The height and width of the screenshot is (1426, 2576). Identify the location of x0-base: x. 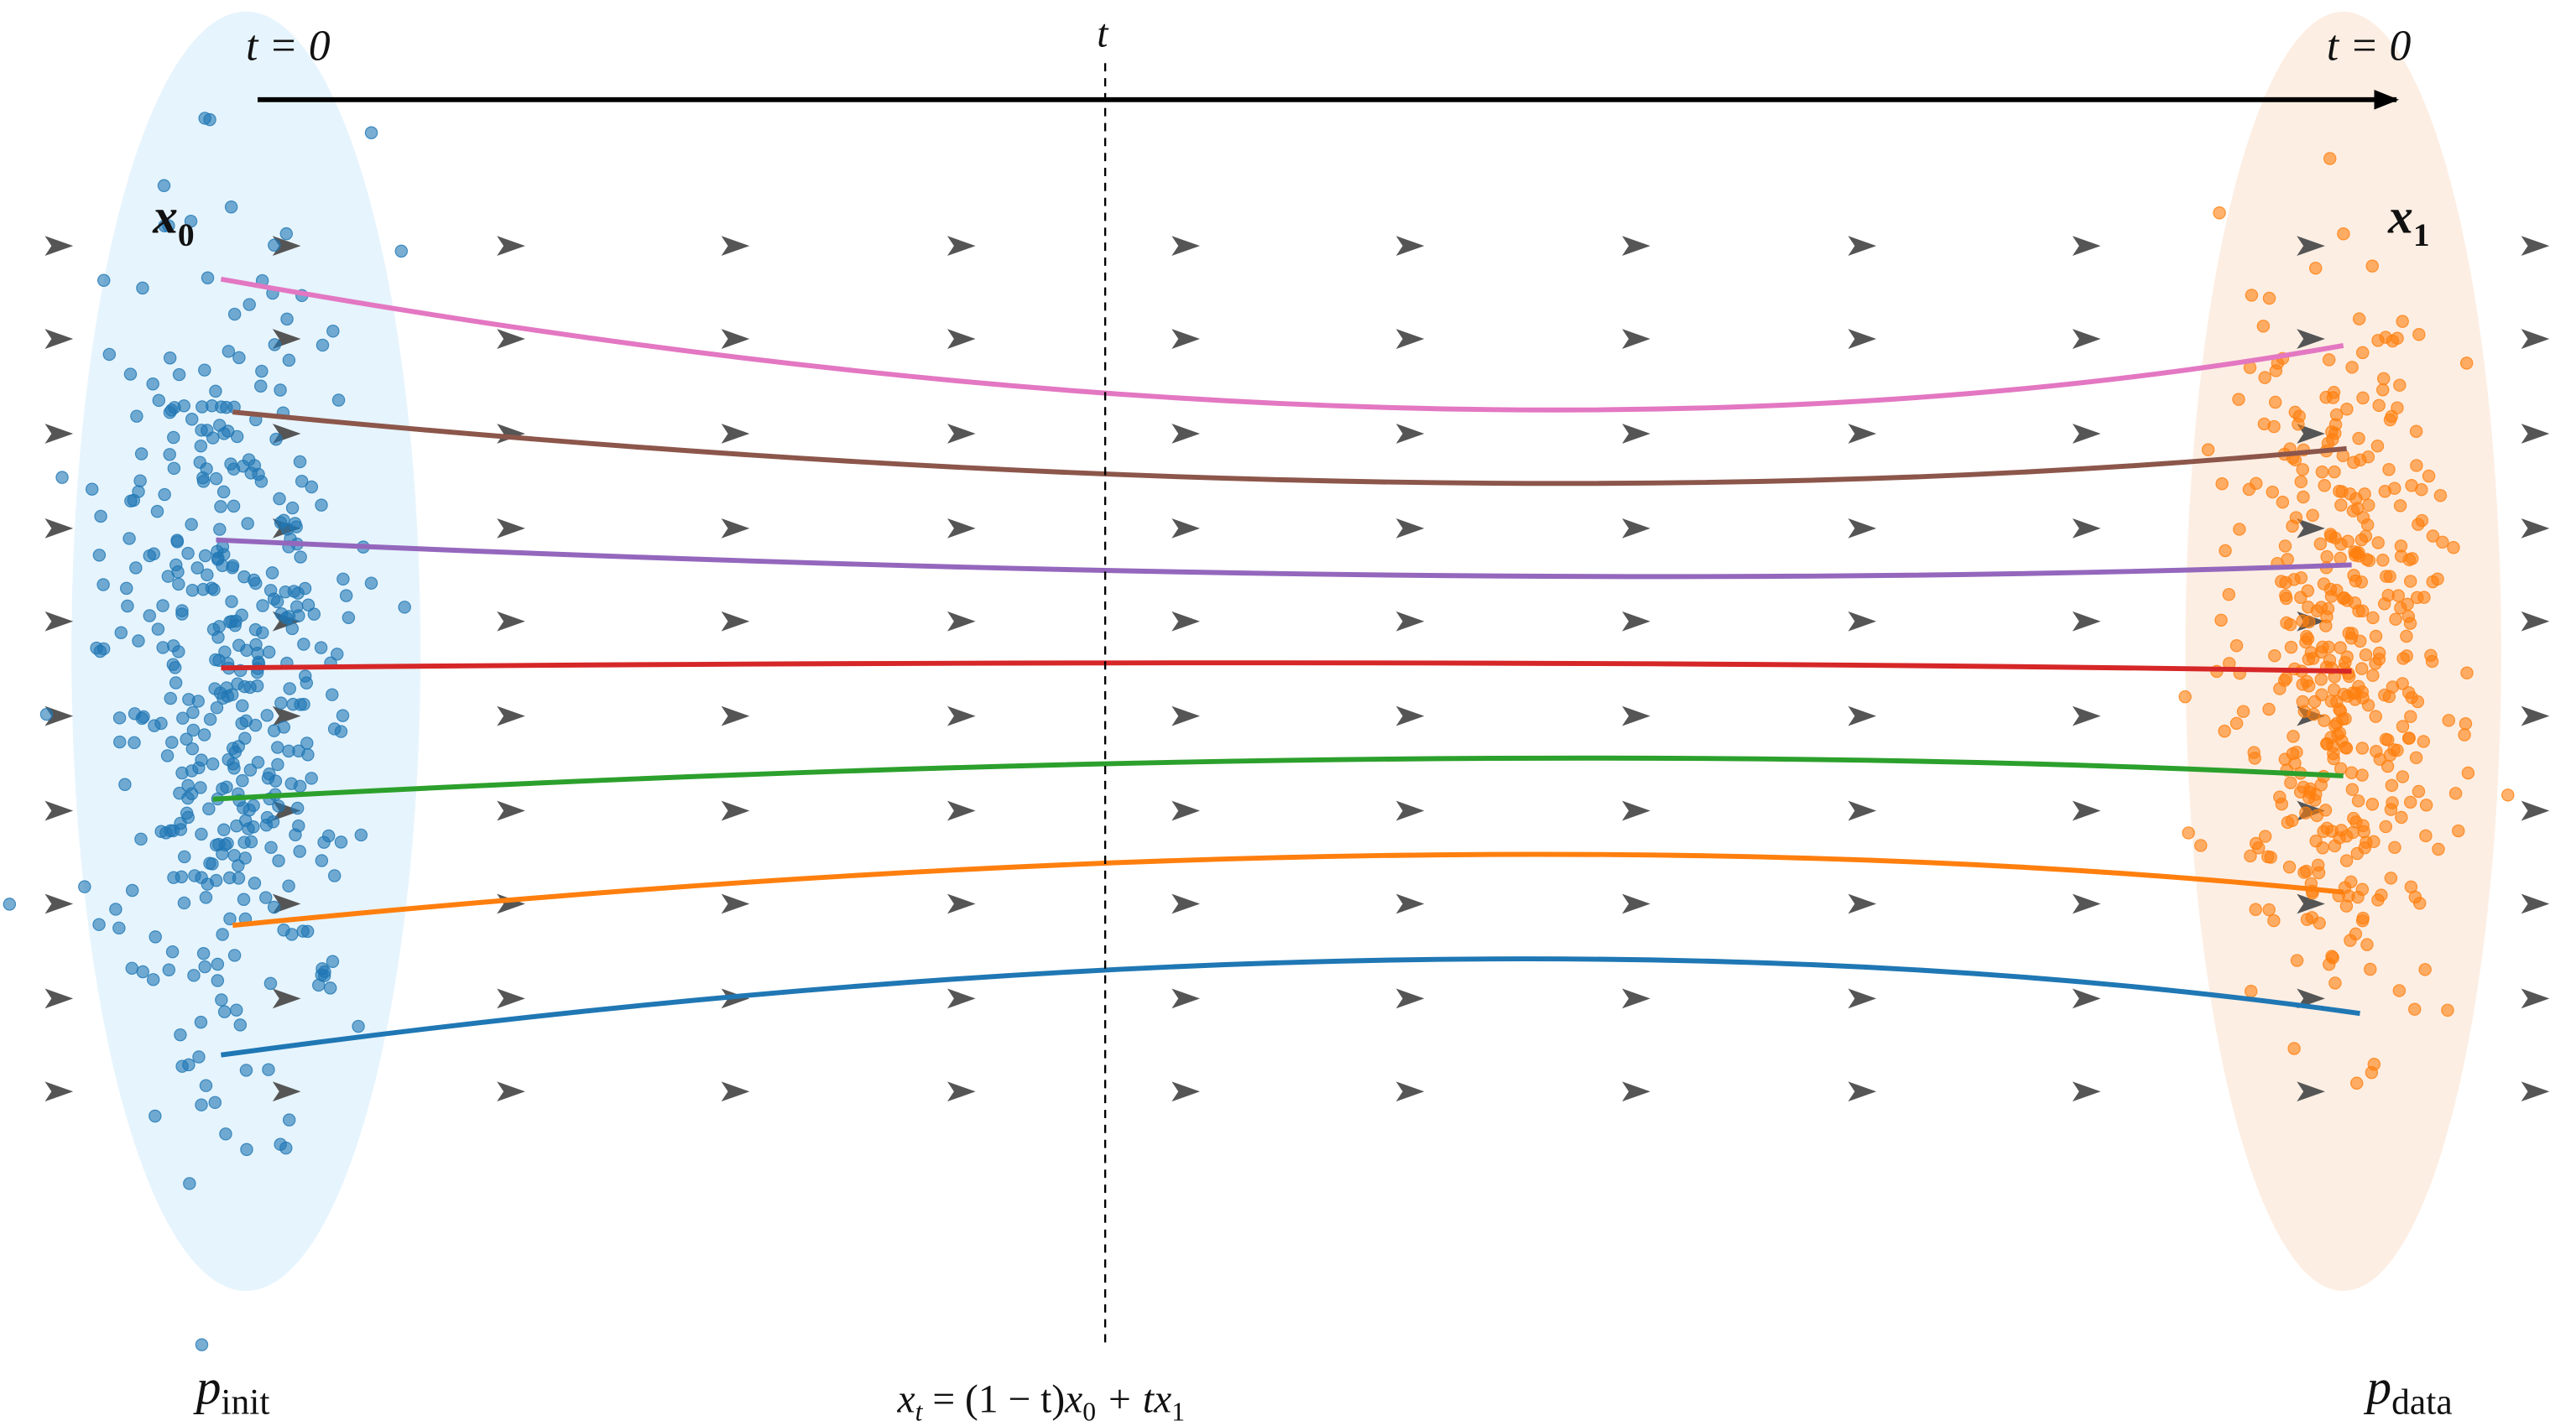
(165, 216).